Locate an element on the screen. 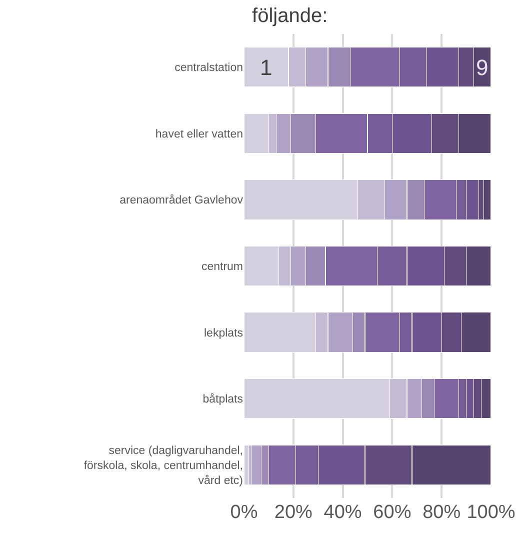 The image size is (527, 538). y-tick-label: havet eller vatten is located at coordinates (199, 134).